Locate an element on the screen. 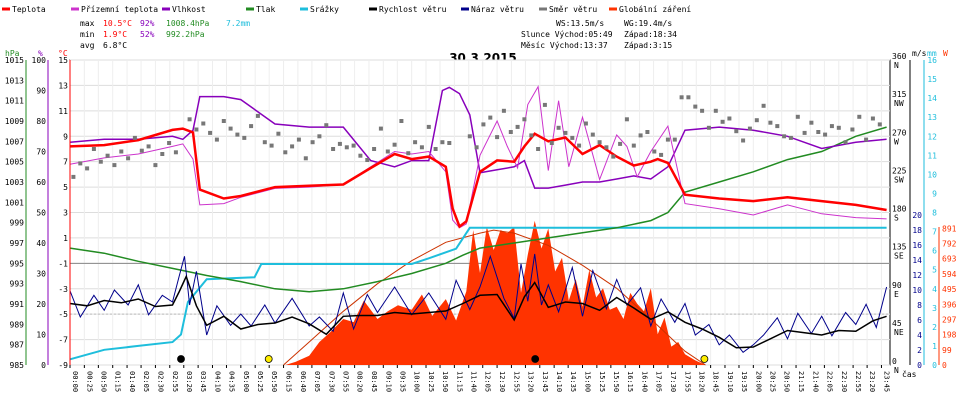  x-tick-label: 21:40 is located at coordinates (815, 381).